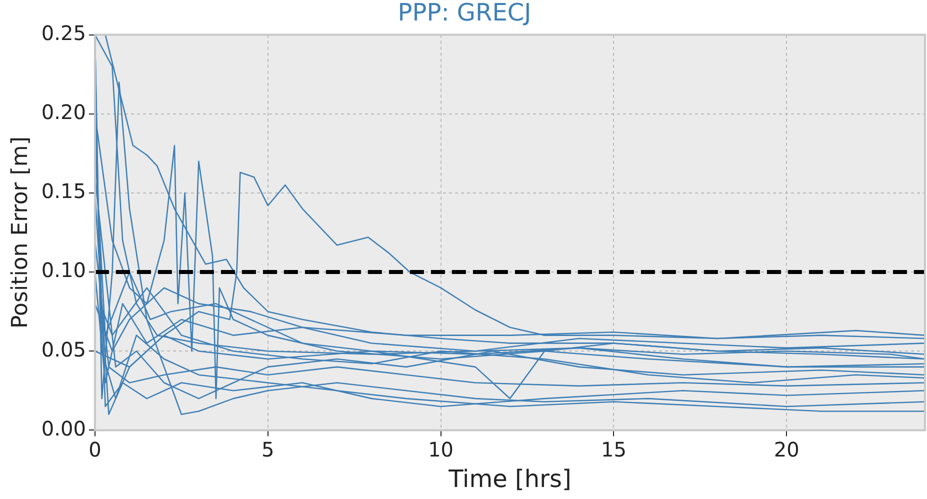 The height and width of the screenshot is (499, 927). What do you see at coordinates (441, 449) in the screenshot?
I see `x-tick-label: 10` at bounding box center [441, 449].